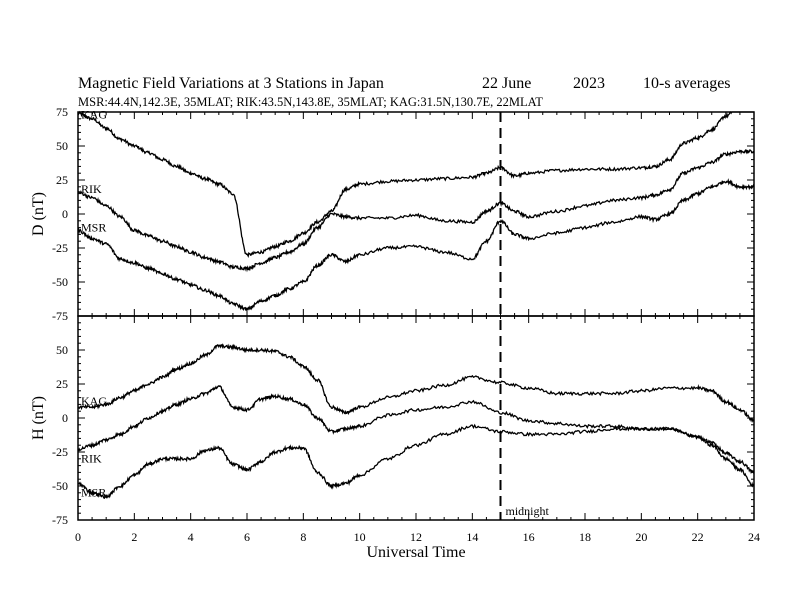  What do you see at coordinates (529, 537) in the screenshot?
I see `x-tick-label: 16` at bounding box center [529, 537].